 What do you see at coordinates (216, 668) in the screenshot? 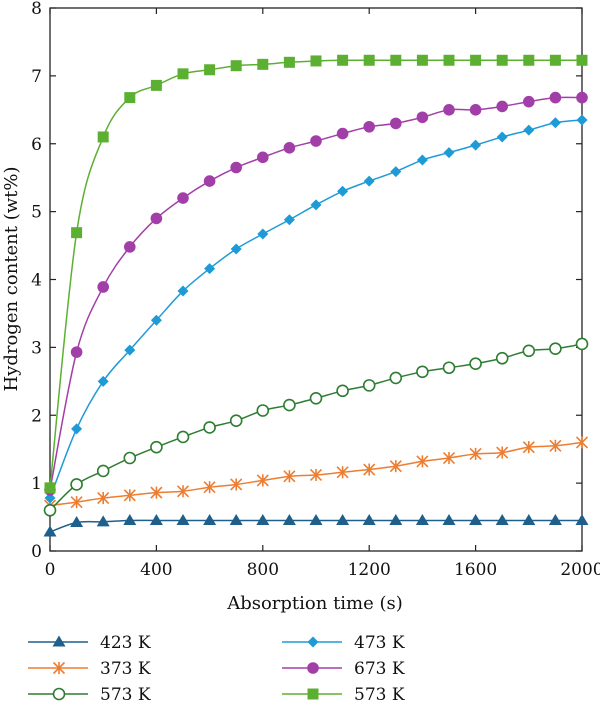
I see `legend: 423 K 373 K 573 K 473 K 673 K 573 K` at bounding box center [216, 668].